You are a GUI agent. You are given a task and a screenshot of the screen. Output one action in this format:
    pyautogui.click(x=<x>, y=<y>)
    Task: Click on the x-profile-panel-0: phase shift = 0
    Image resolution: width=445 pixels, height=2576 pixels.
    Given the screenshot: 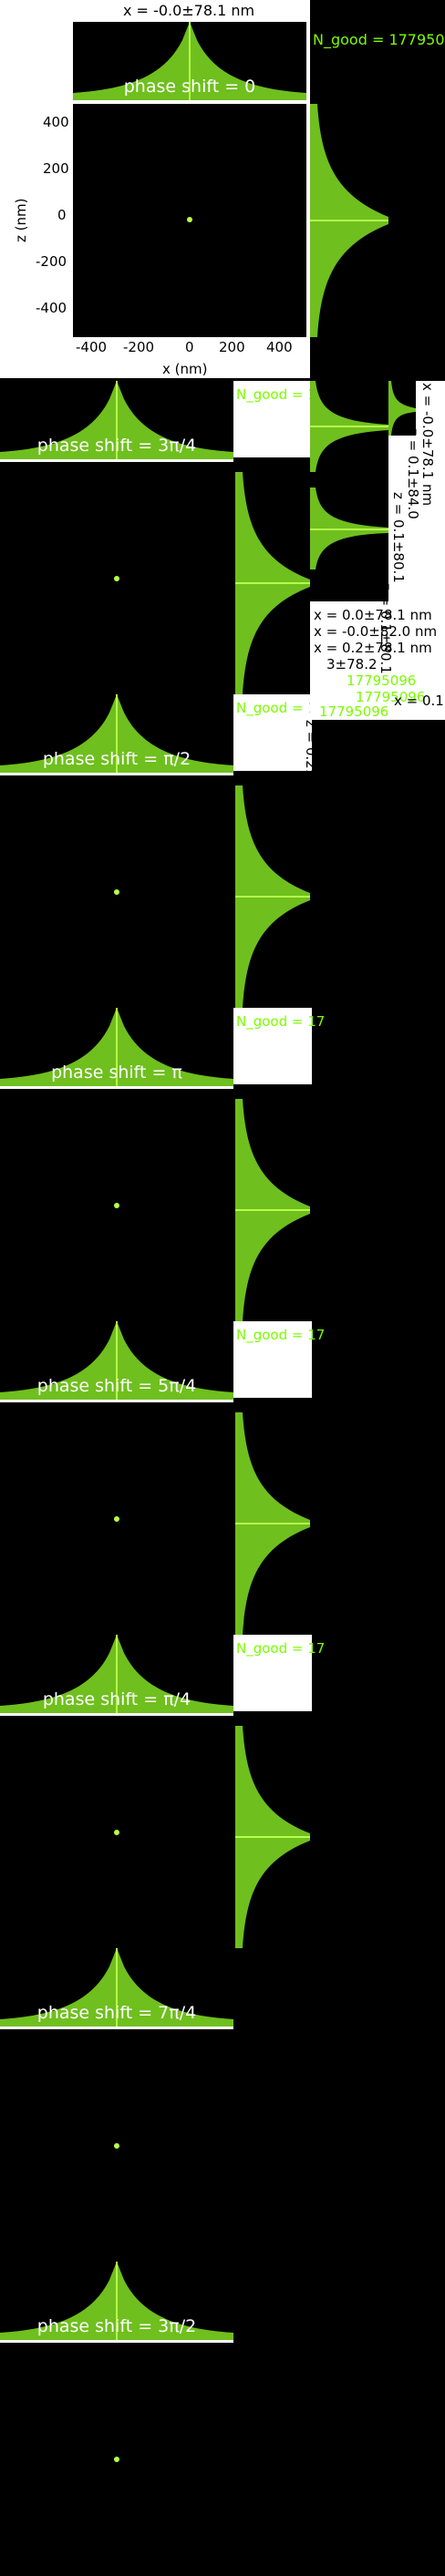 What is the action you would take?
    pyautogui.click(x=189, y=61)
    